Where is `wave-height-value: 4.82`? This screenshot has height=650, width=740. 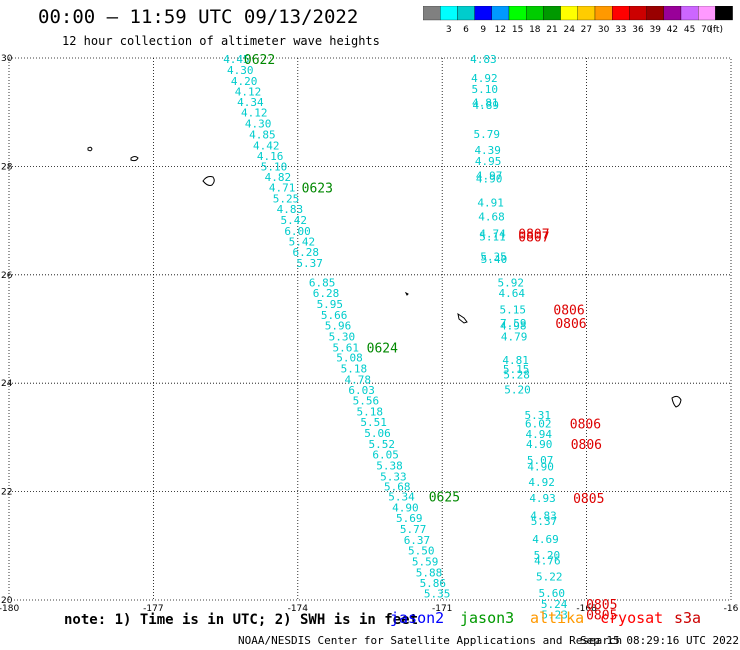
wave-height-value: 4.82 is located at coordinates (278, 177).